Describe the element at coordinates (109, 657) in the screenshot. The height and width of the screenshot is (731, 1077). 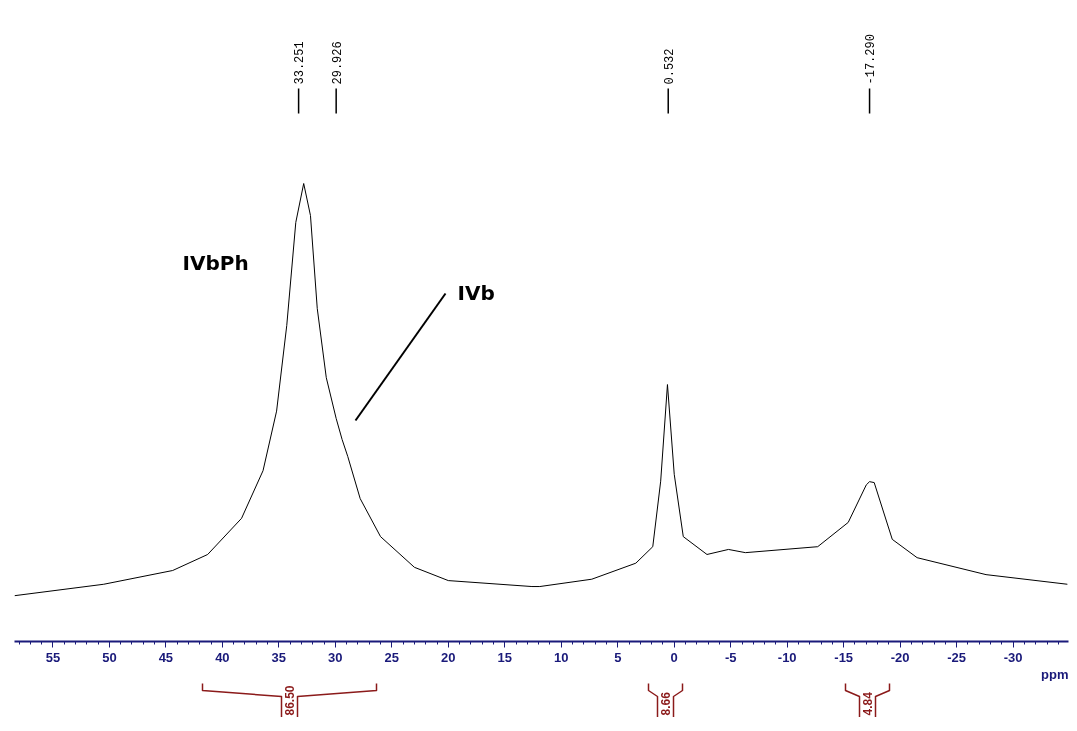
I see `x-tick-label: 50` at that location.